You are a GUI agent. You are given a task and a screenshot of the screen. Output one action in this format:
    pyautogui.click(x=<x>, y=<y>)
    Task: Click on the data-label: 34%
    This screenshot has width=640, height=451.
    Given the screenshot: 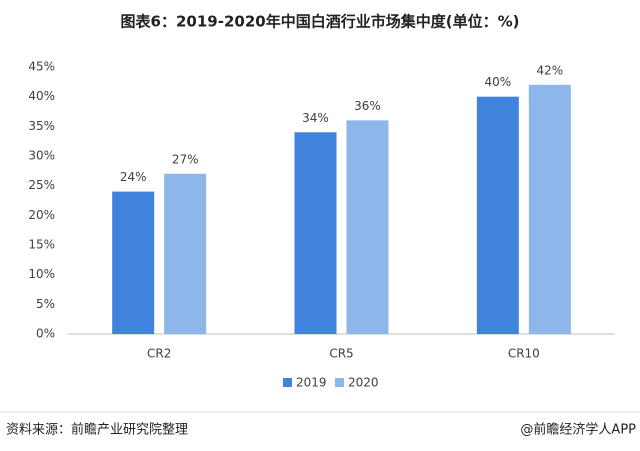 What is the action you would take?
    pyautogui.click(x=315, y=118)
    